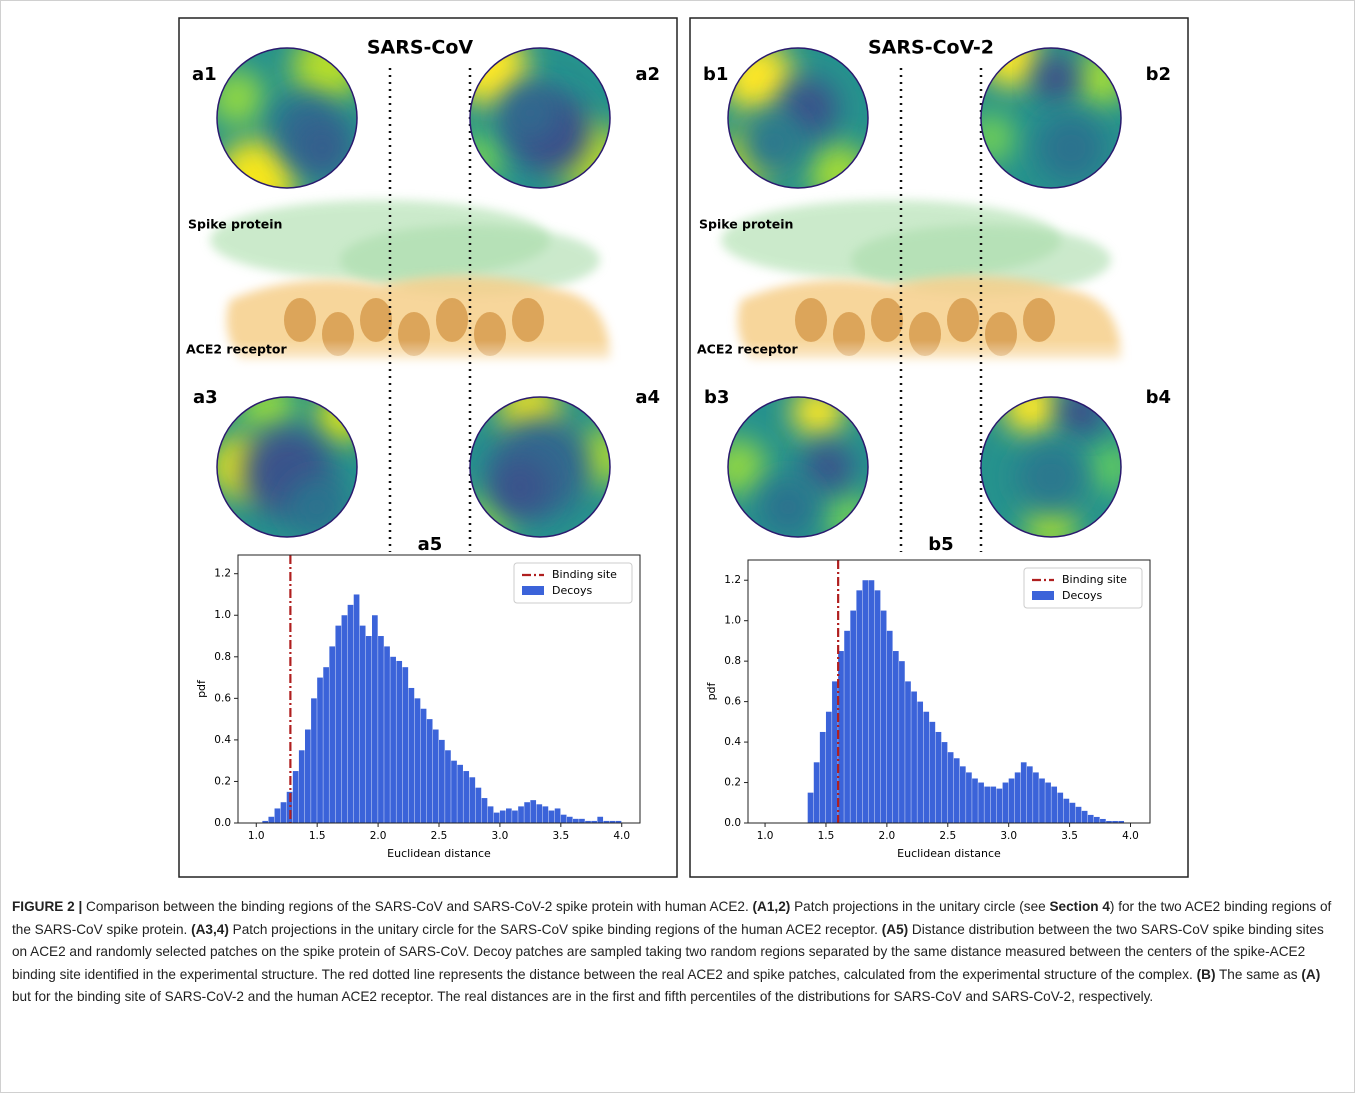 The width and height of the screenshot is (1355, 1093). Describe the element at coordinates (887, 836) in the screenshot. I see `x-tick-label: 2.0` at that location.